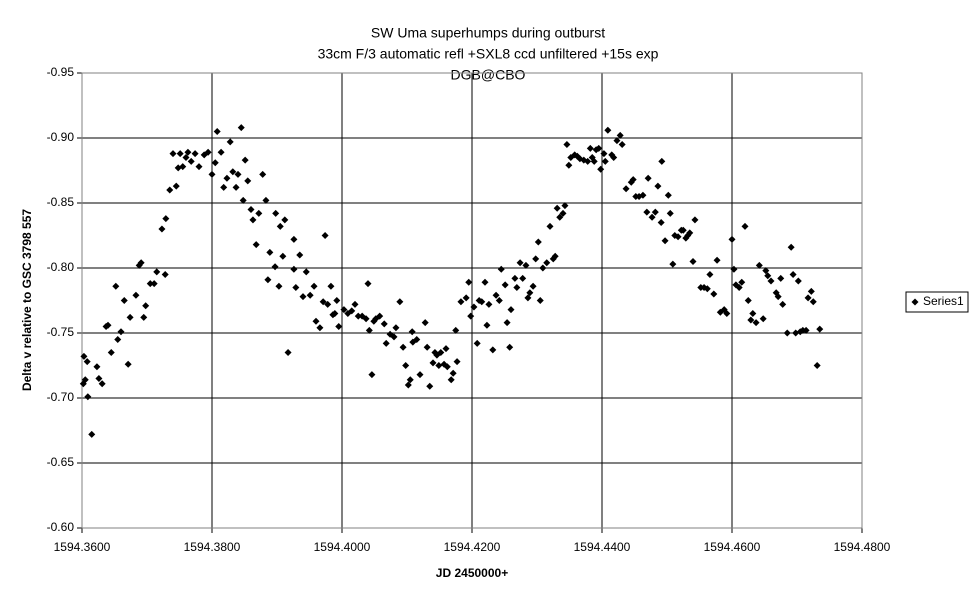 The height and width of the screenshot is (601, 977). Describe the element at coordinates (212, 547) in the screenshot. I see `x-tick-label: 1594.3800` at that location.